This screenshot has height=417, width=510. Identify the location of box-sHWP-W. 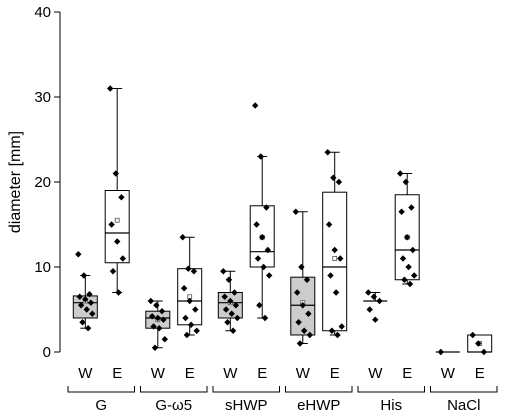
(230, 301).